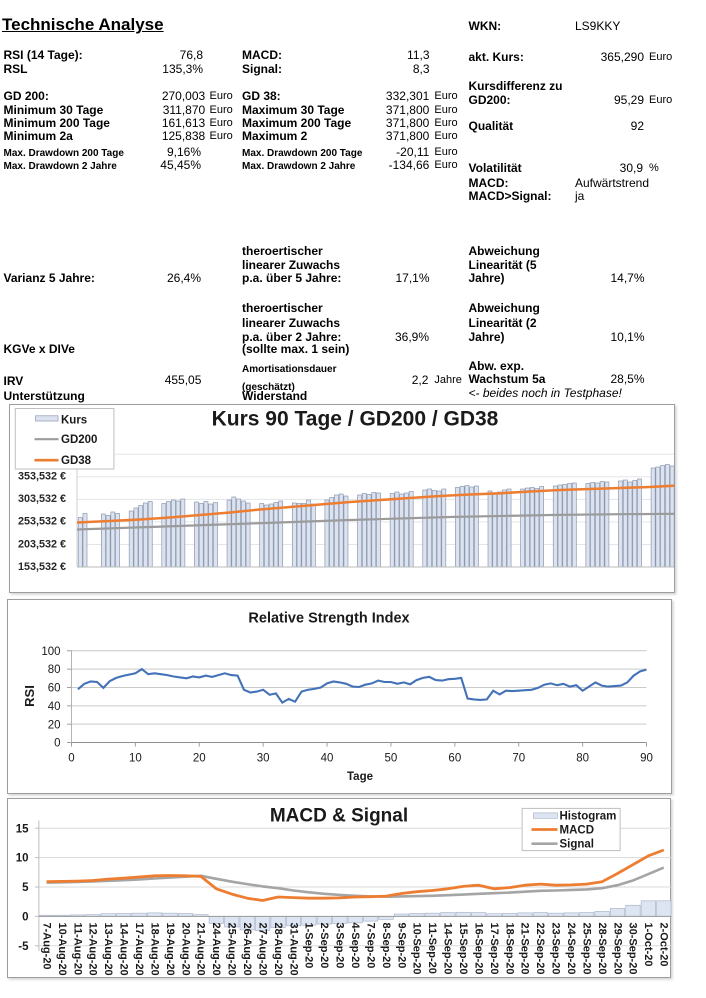 This screenshot has height=998, width=706. What do you see at coordinates (540, 949) in the screenshot?
I see `svg-text: 22-Sep-20` at bounding box center [540, 949].